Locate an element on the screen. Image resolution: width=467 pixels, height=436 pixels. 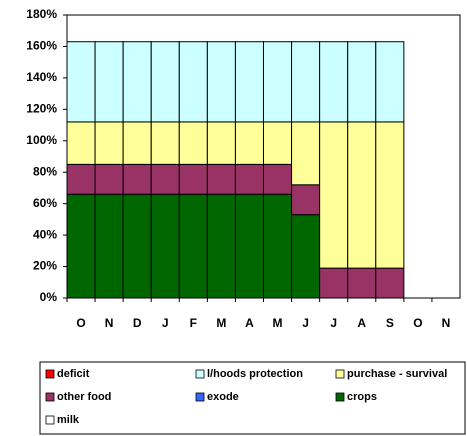
legend-label: exode is located at coordinates (223, 397).